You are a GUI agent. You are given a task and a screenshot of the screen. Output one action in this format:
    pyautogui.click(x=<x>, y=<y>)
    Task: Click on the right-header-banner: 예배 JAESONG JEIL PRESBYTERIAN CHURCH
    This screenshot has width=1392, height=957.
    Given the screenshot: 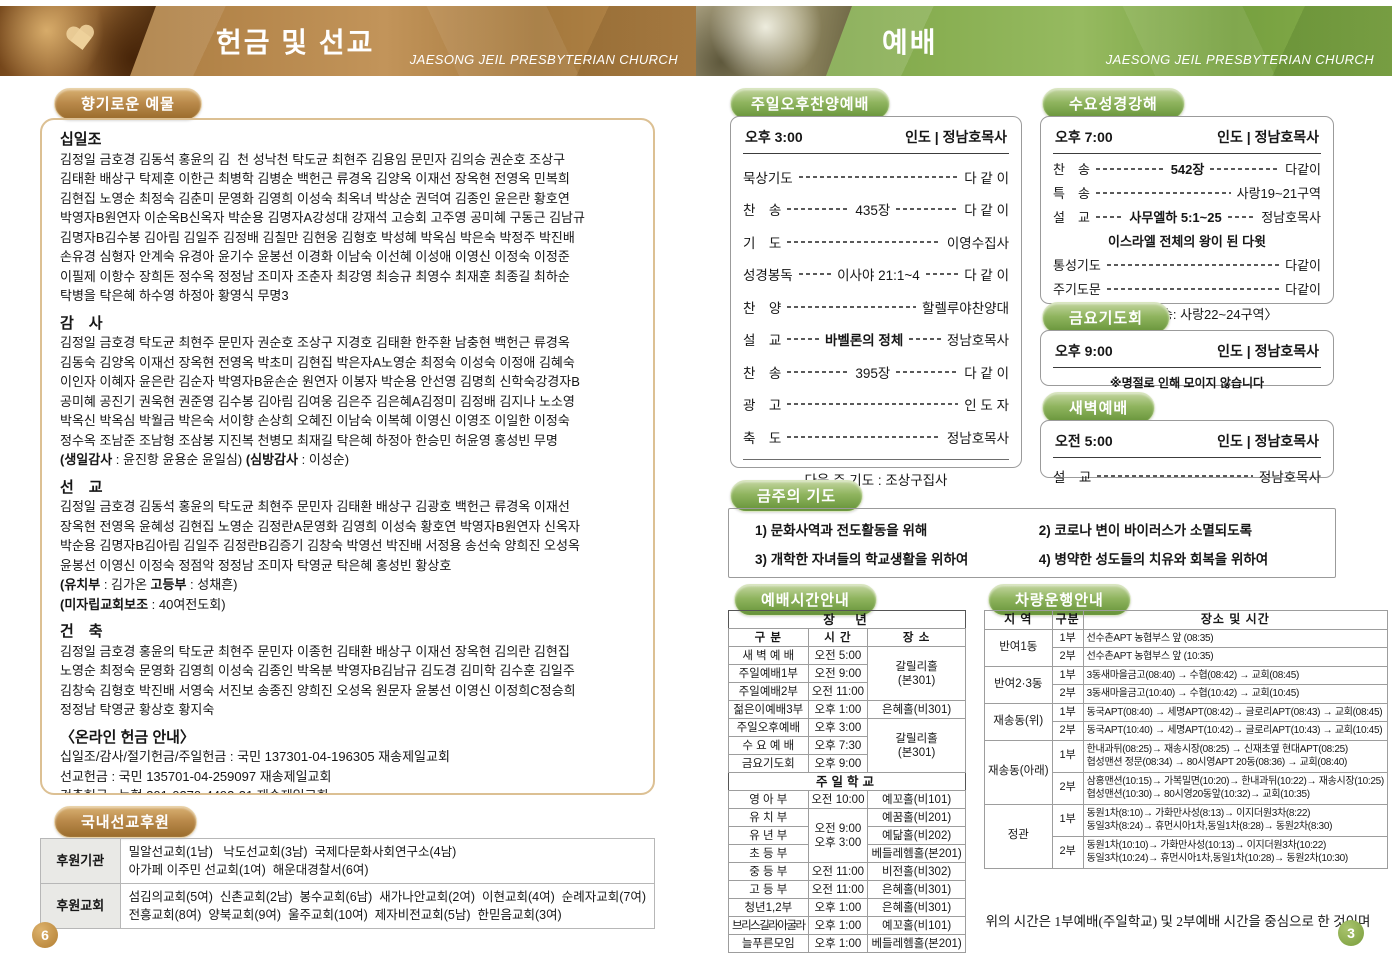 What is the action you would take?
    pyautogui.click(x=1044, y=41)
    